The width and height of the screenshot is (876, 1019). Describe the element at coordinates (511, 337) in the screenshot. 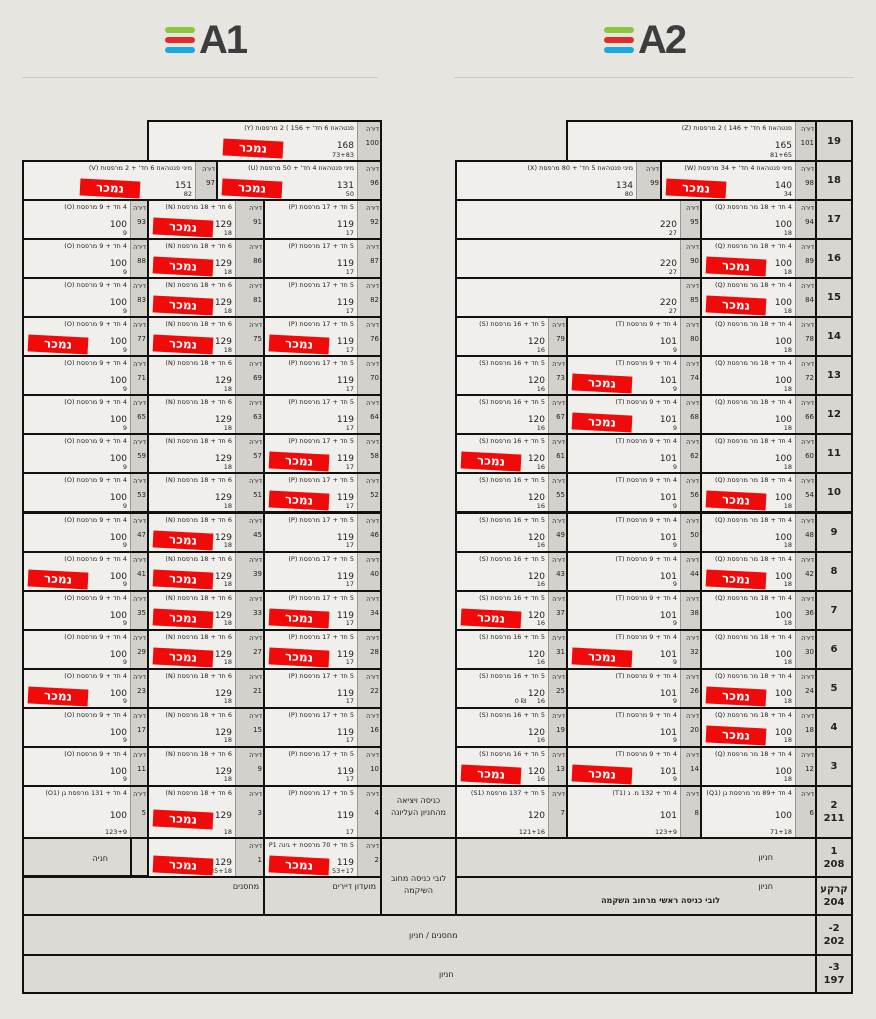

I see `apartment-unit: 5 חד + 16 מרפסת (S) 120 16 דירה 79` at that location.